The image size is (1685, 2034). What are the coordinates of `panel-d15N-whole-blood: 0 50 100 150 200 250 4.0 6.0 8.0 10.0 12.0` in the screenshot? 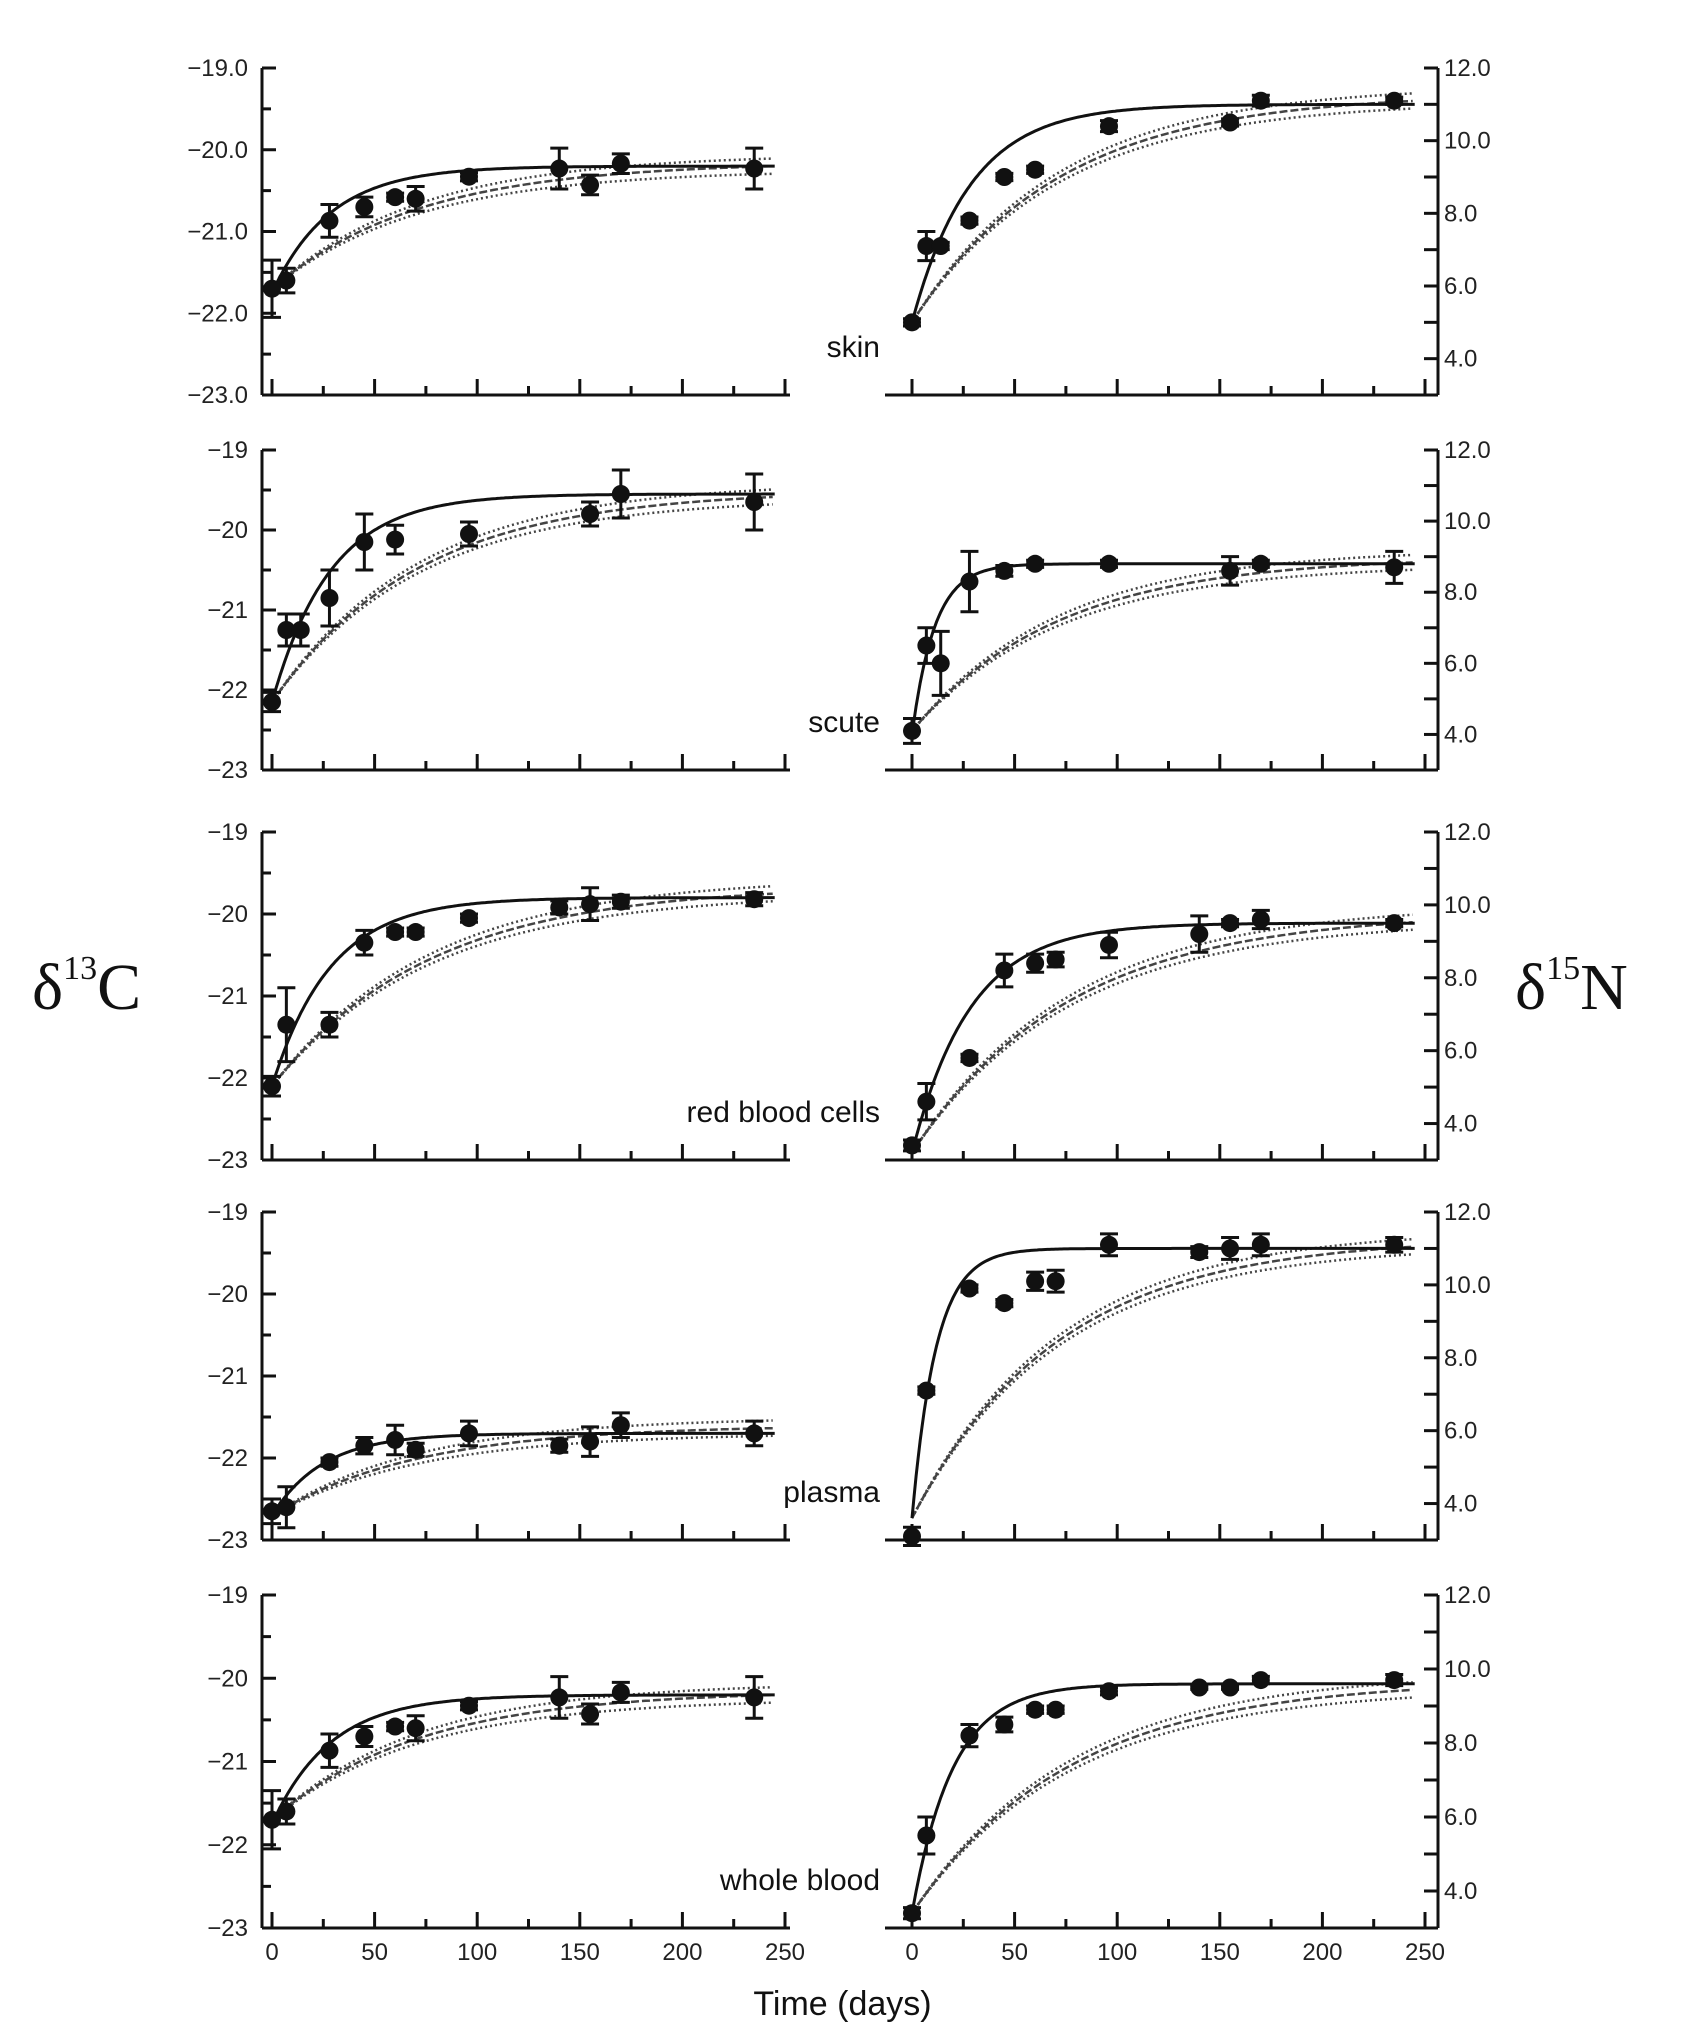 It's located at (1188, 1774).